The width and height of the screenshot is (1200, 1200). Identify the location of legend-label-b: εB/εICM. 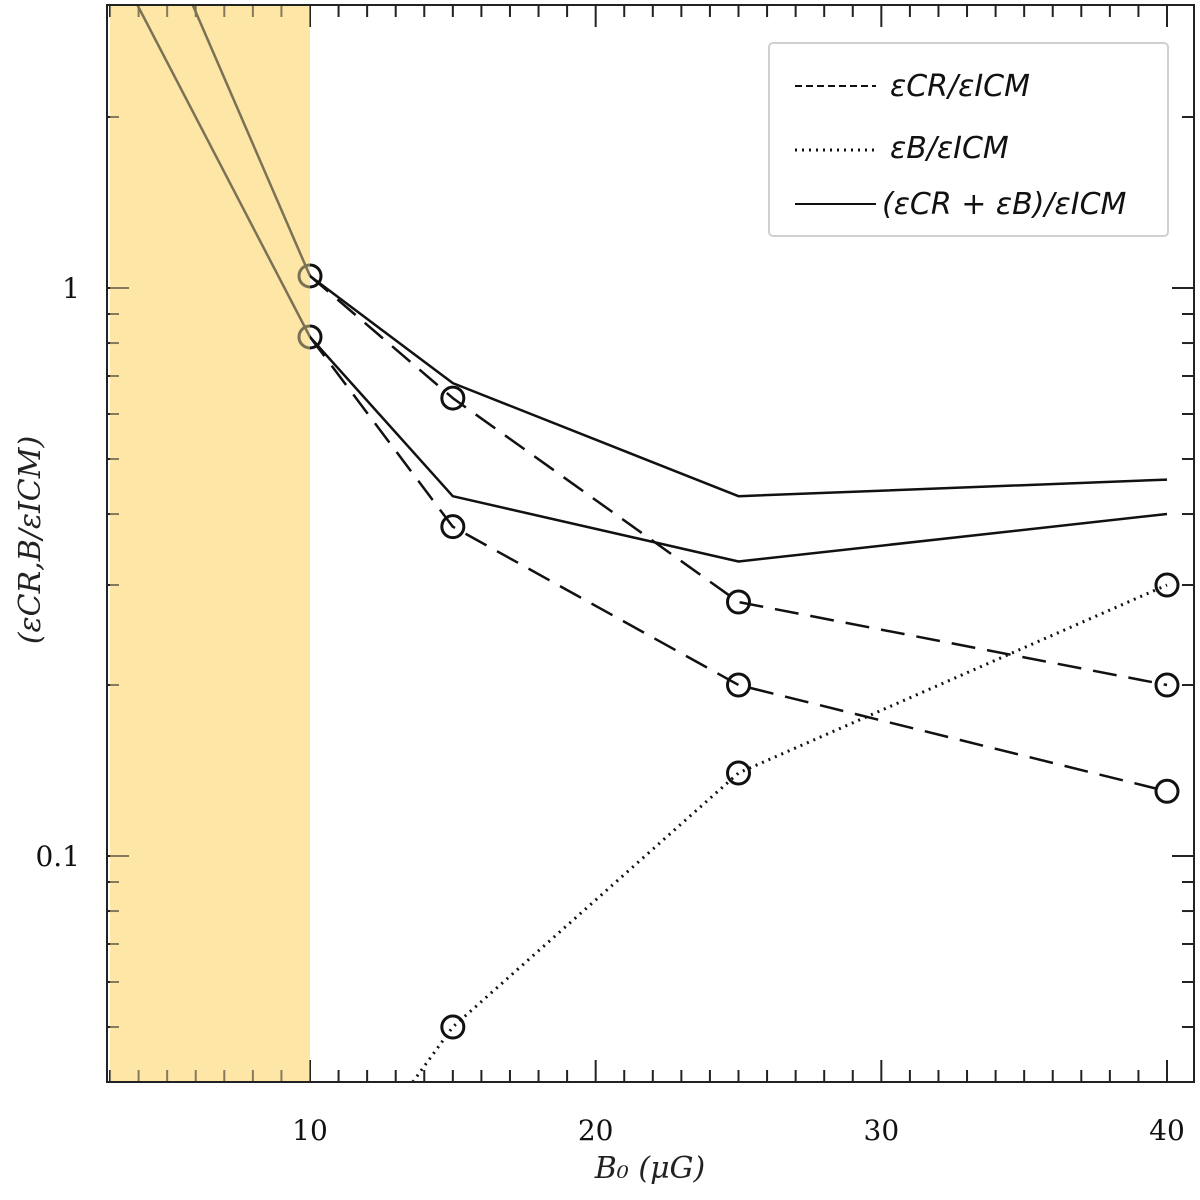
(949, 148).